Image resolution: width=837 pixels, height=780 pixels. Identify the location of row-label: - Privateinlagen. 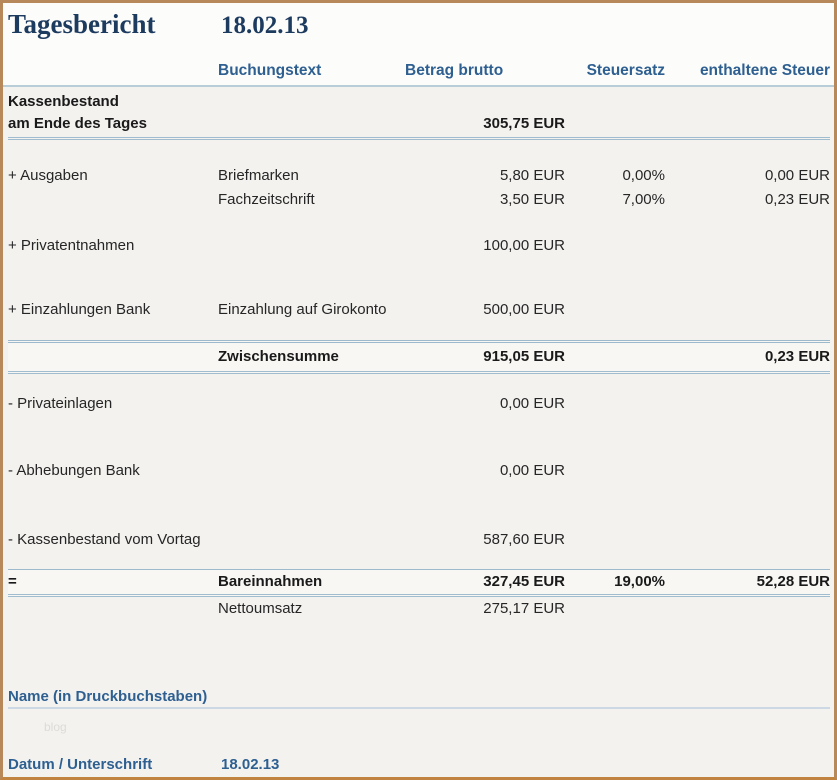
(60, 403).